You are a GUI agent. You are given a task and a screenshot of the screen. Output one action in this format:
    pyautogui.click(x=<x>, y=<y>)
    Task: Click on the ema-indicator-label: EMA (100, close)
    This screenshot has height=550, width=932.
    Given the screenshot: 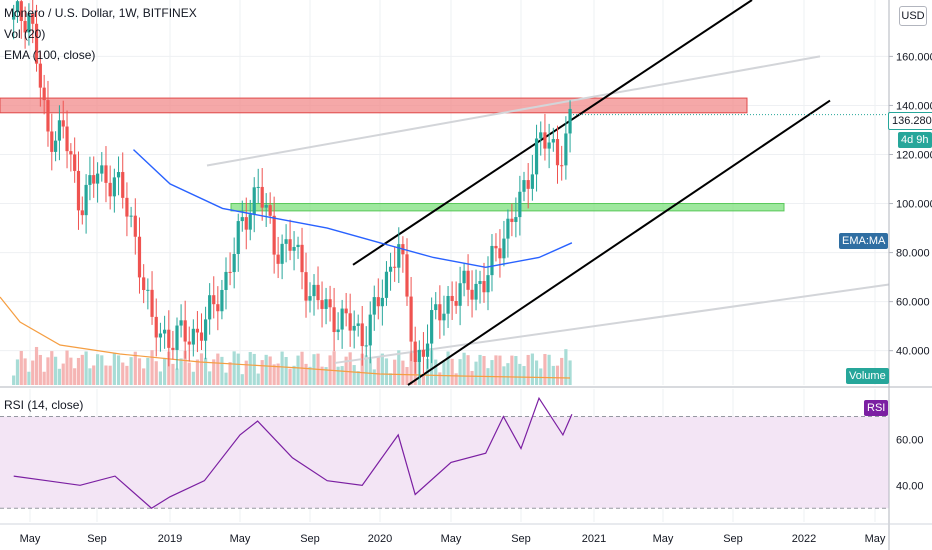 What is the action you would take?
    pyautogui.click(x=50, y=55)
    